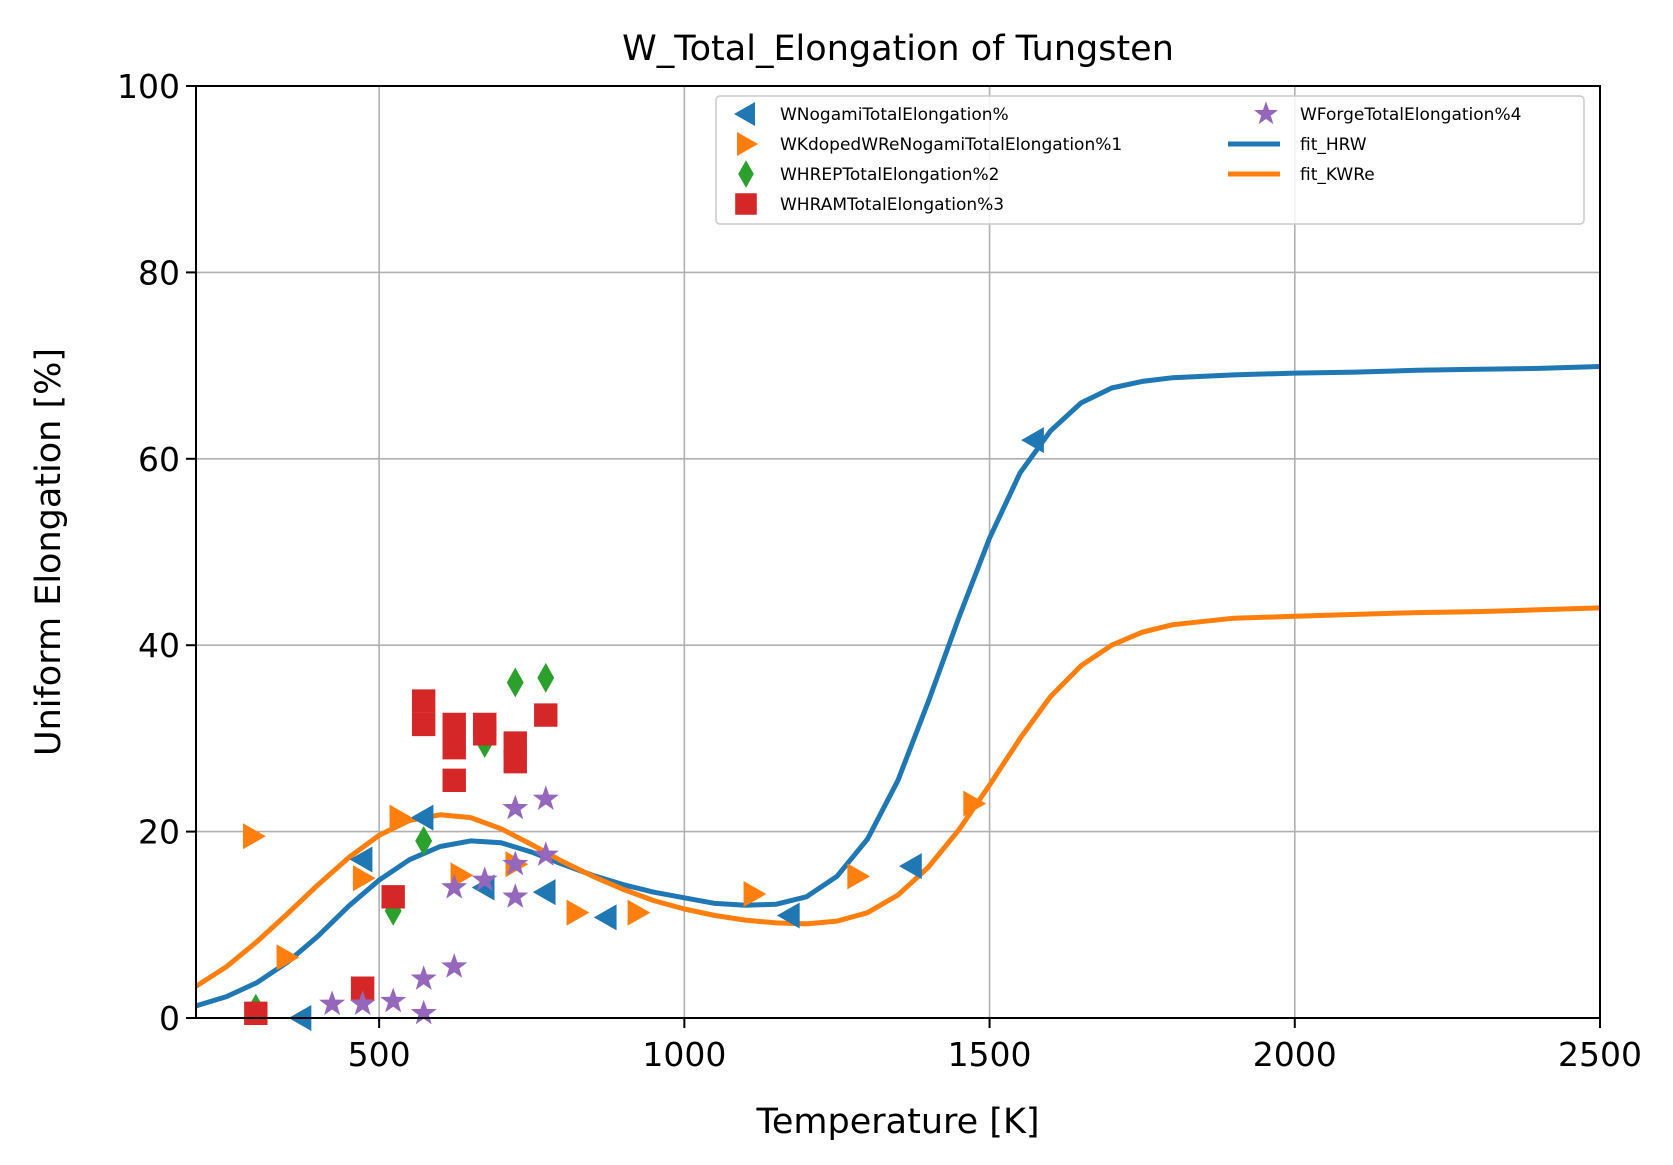 Image resolution: width=1673 pixels, height=1165 pixels. Describe the element at coordinates (159, 272) in the screenshot. I see `y-tick-label: 80` at that location.